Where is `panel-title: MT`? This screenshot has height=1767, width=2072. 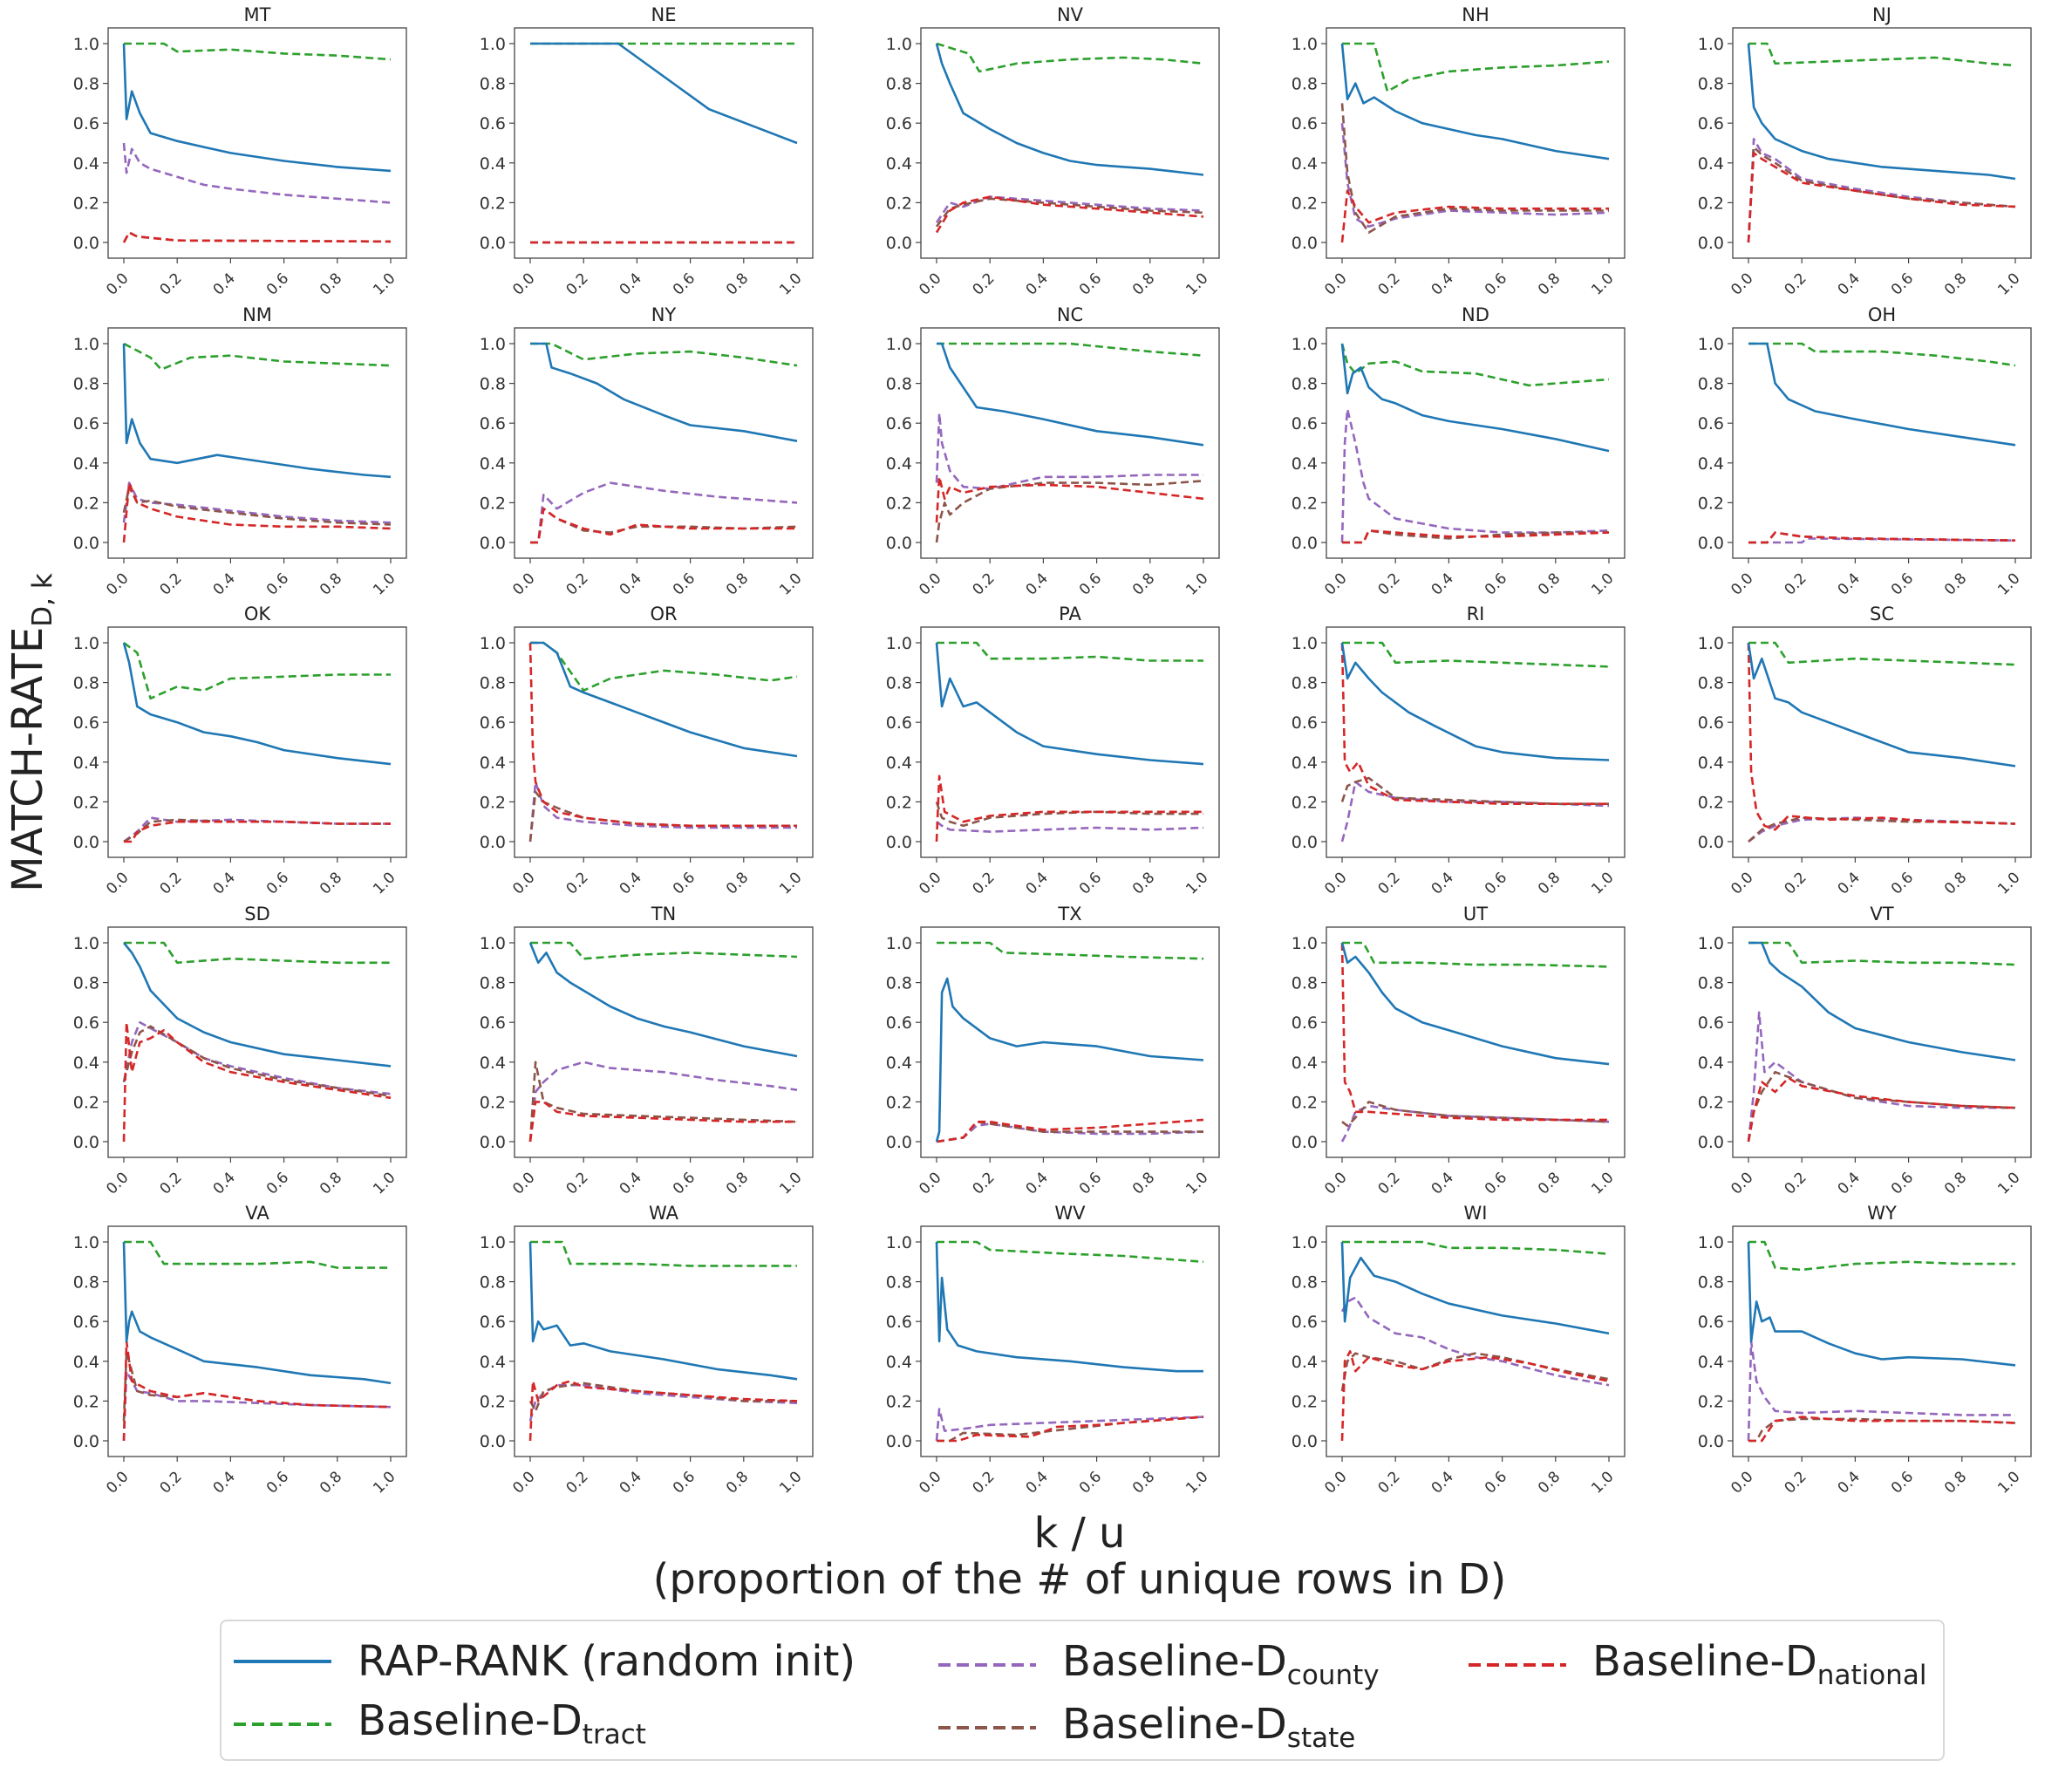 panel-title: MT is located at coordinates (257, 14).